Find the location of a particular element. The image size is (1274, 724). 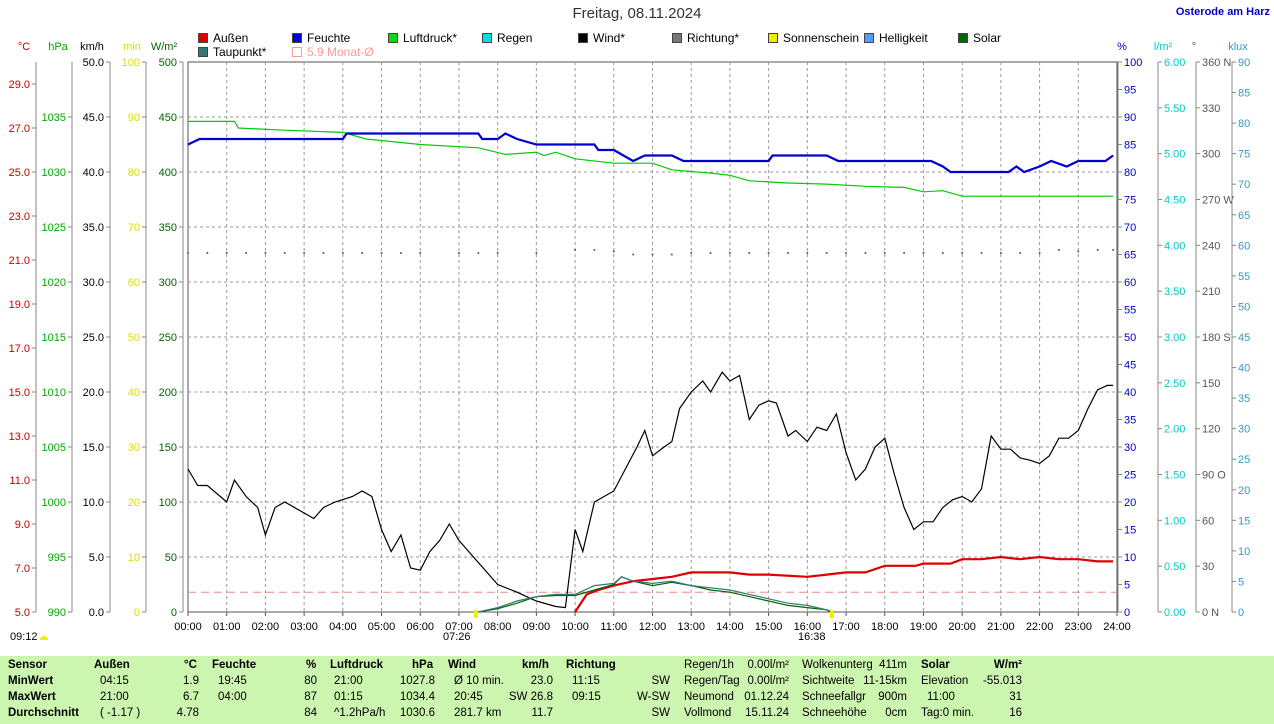

humidity-tick-label: 90 is located at coordinates (1130, 118).